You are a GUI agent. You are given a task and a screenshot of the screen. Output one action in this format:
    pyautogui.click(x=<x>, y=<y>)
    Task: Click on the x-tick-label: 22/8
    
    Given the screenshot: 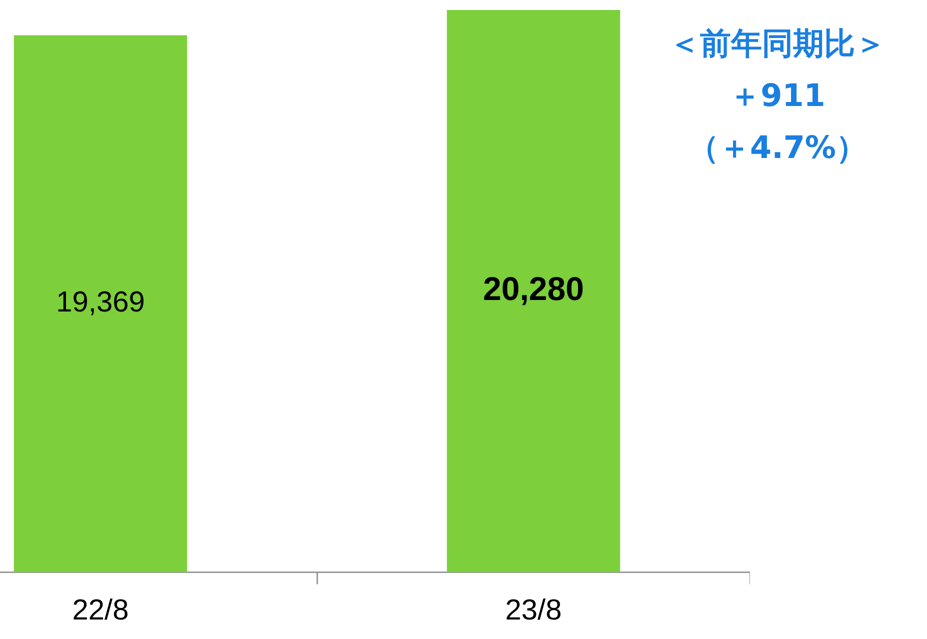 What is the action you would take?
    pyautogui.click(x=100, y=610)
    